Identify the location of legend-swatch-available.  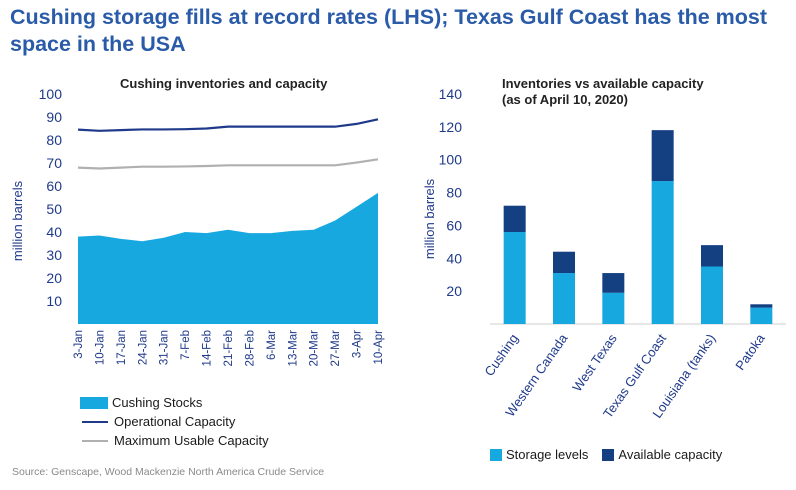
(608, 454).